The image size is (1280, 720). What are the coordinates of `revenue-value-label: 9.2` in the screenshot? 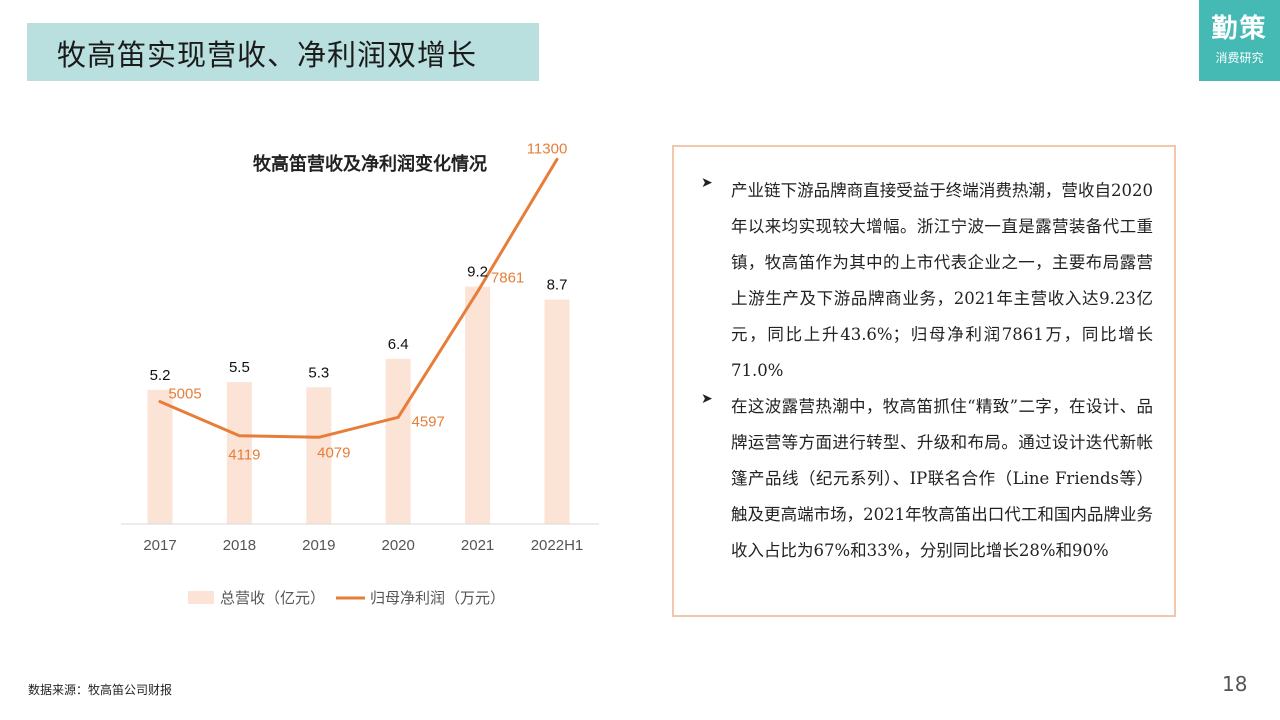 It's located at (477, 272).